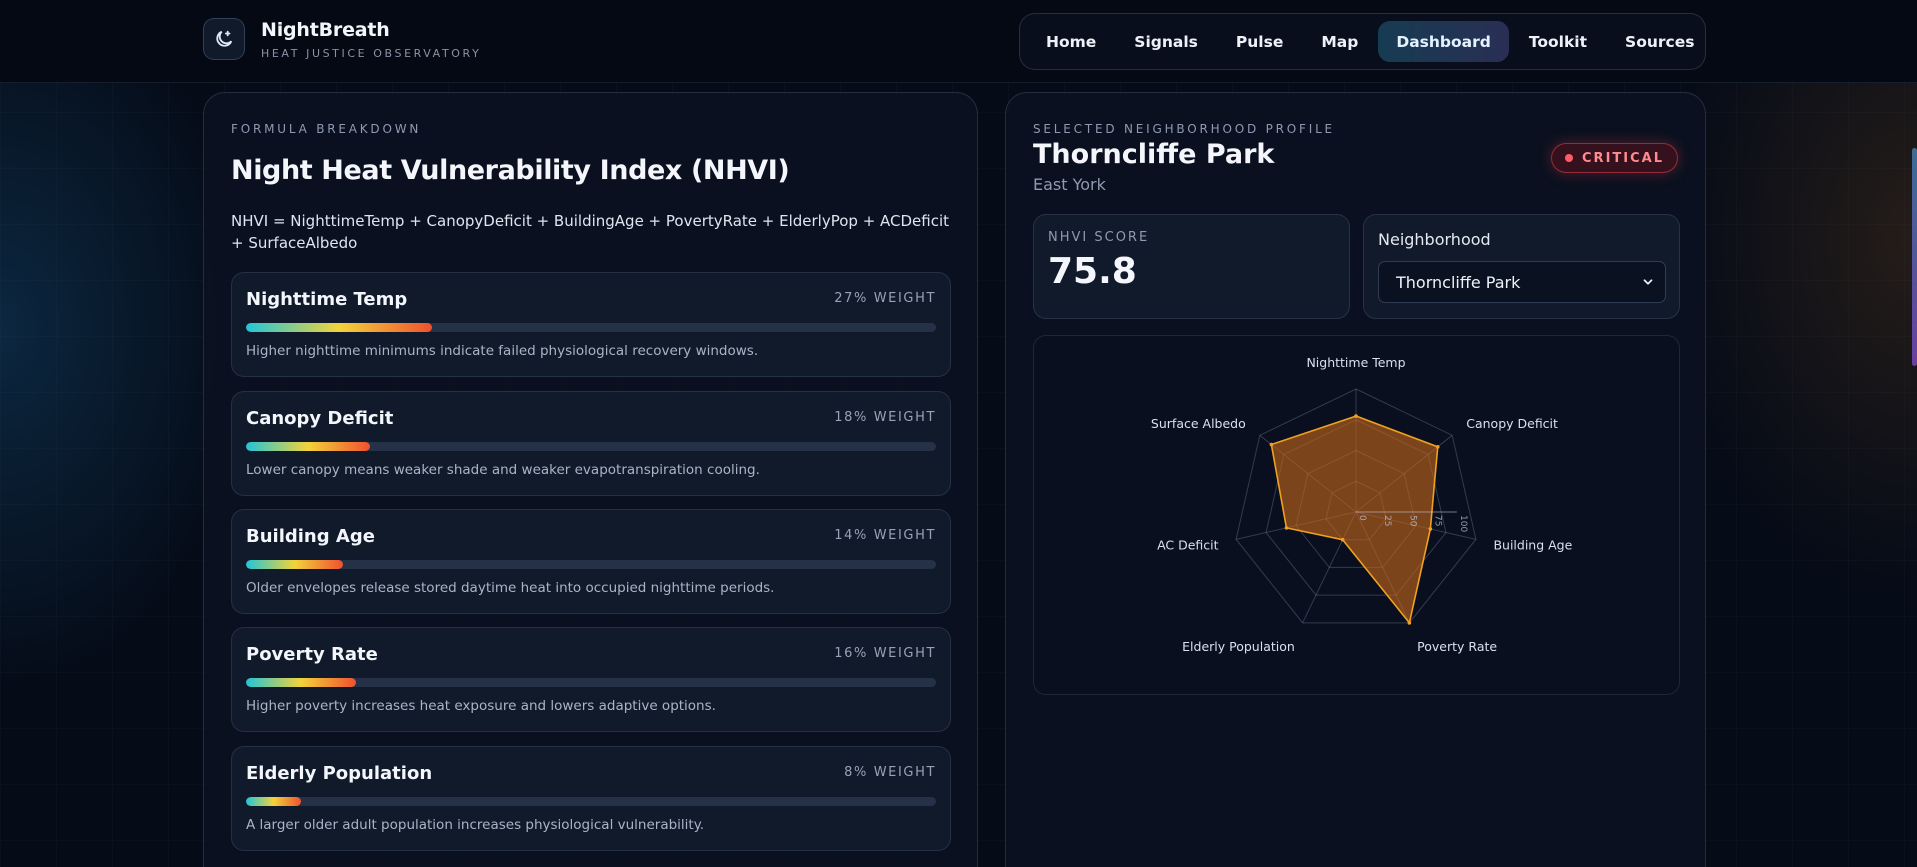 The width and height of the screenshot is (1917, 867). I want to click on nav-map: Map, so click(1340, 41).